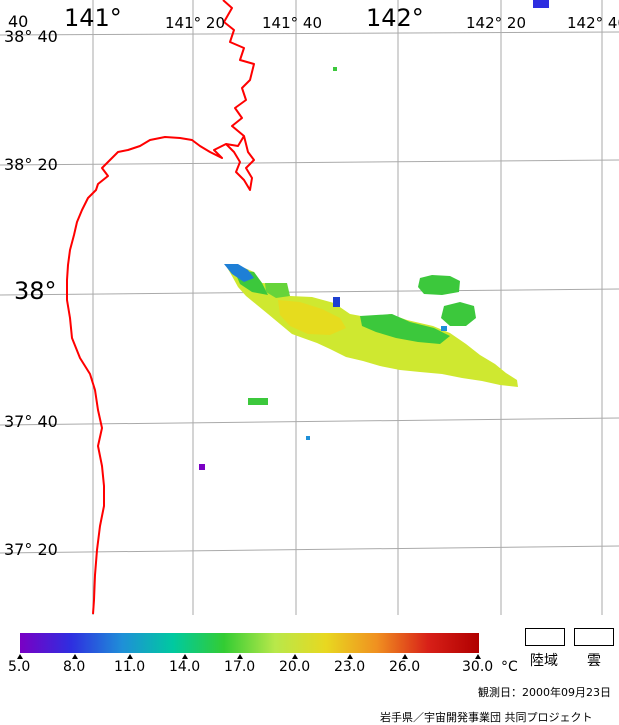  What do you see at coordinates (336, 302) in the screenshot?
I see `sst-blue-spot` at bounding box center [336, 302].